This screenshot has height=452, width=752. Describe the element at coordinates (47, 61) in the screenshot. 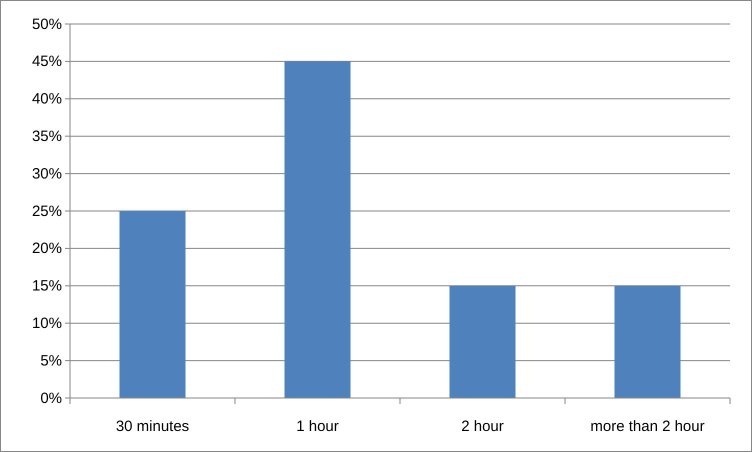

I see `y-tick-label: 45%` at that location.